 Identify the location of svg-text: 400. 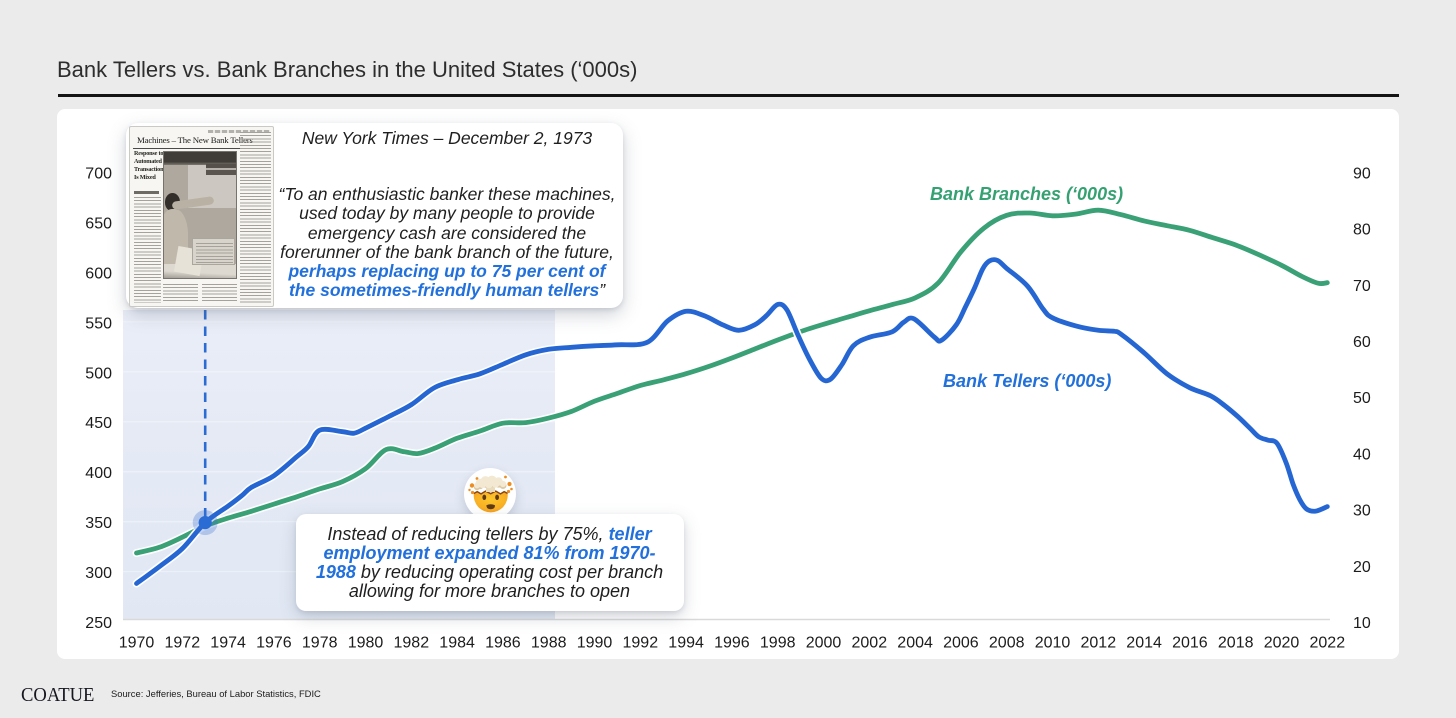
(98, 473).